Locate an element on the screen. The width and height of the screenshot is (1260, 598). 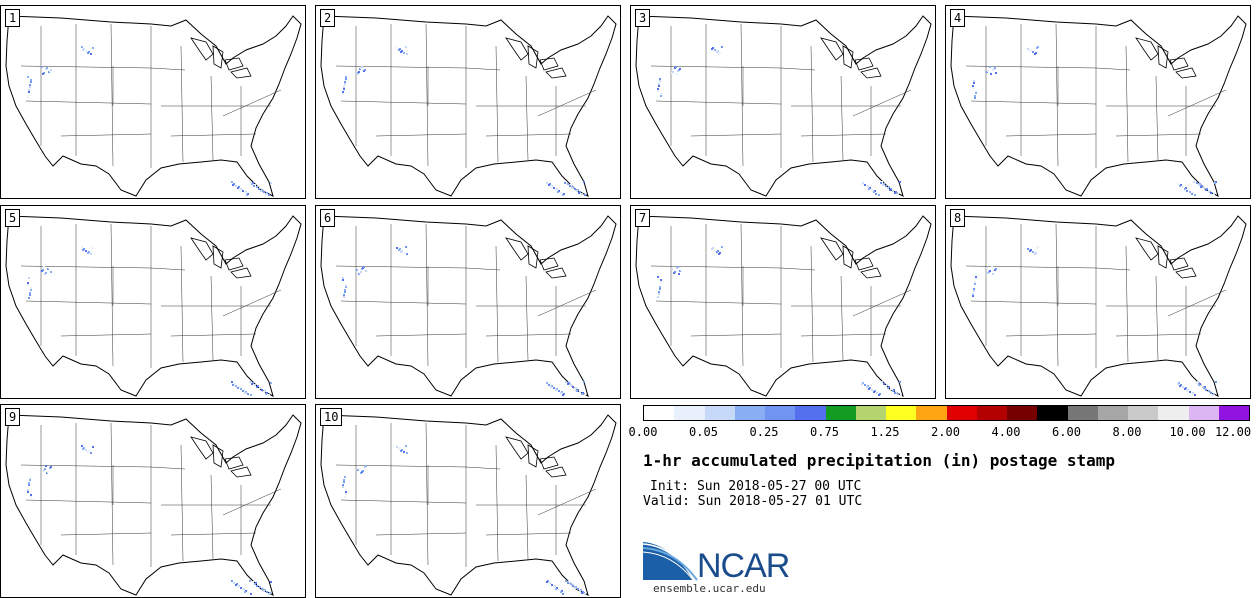
ensemble-member-panel-3: 3 is located at coordinates (783, 102).